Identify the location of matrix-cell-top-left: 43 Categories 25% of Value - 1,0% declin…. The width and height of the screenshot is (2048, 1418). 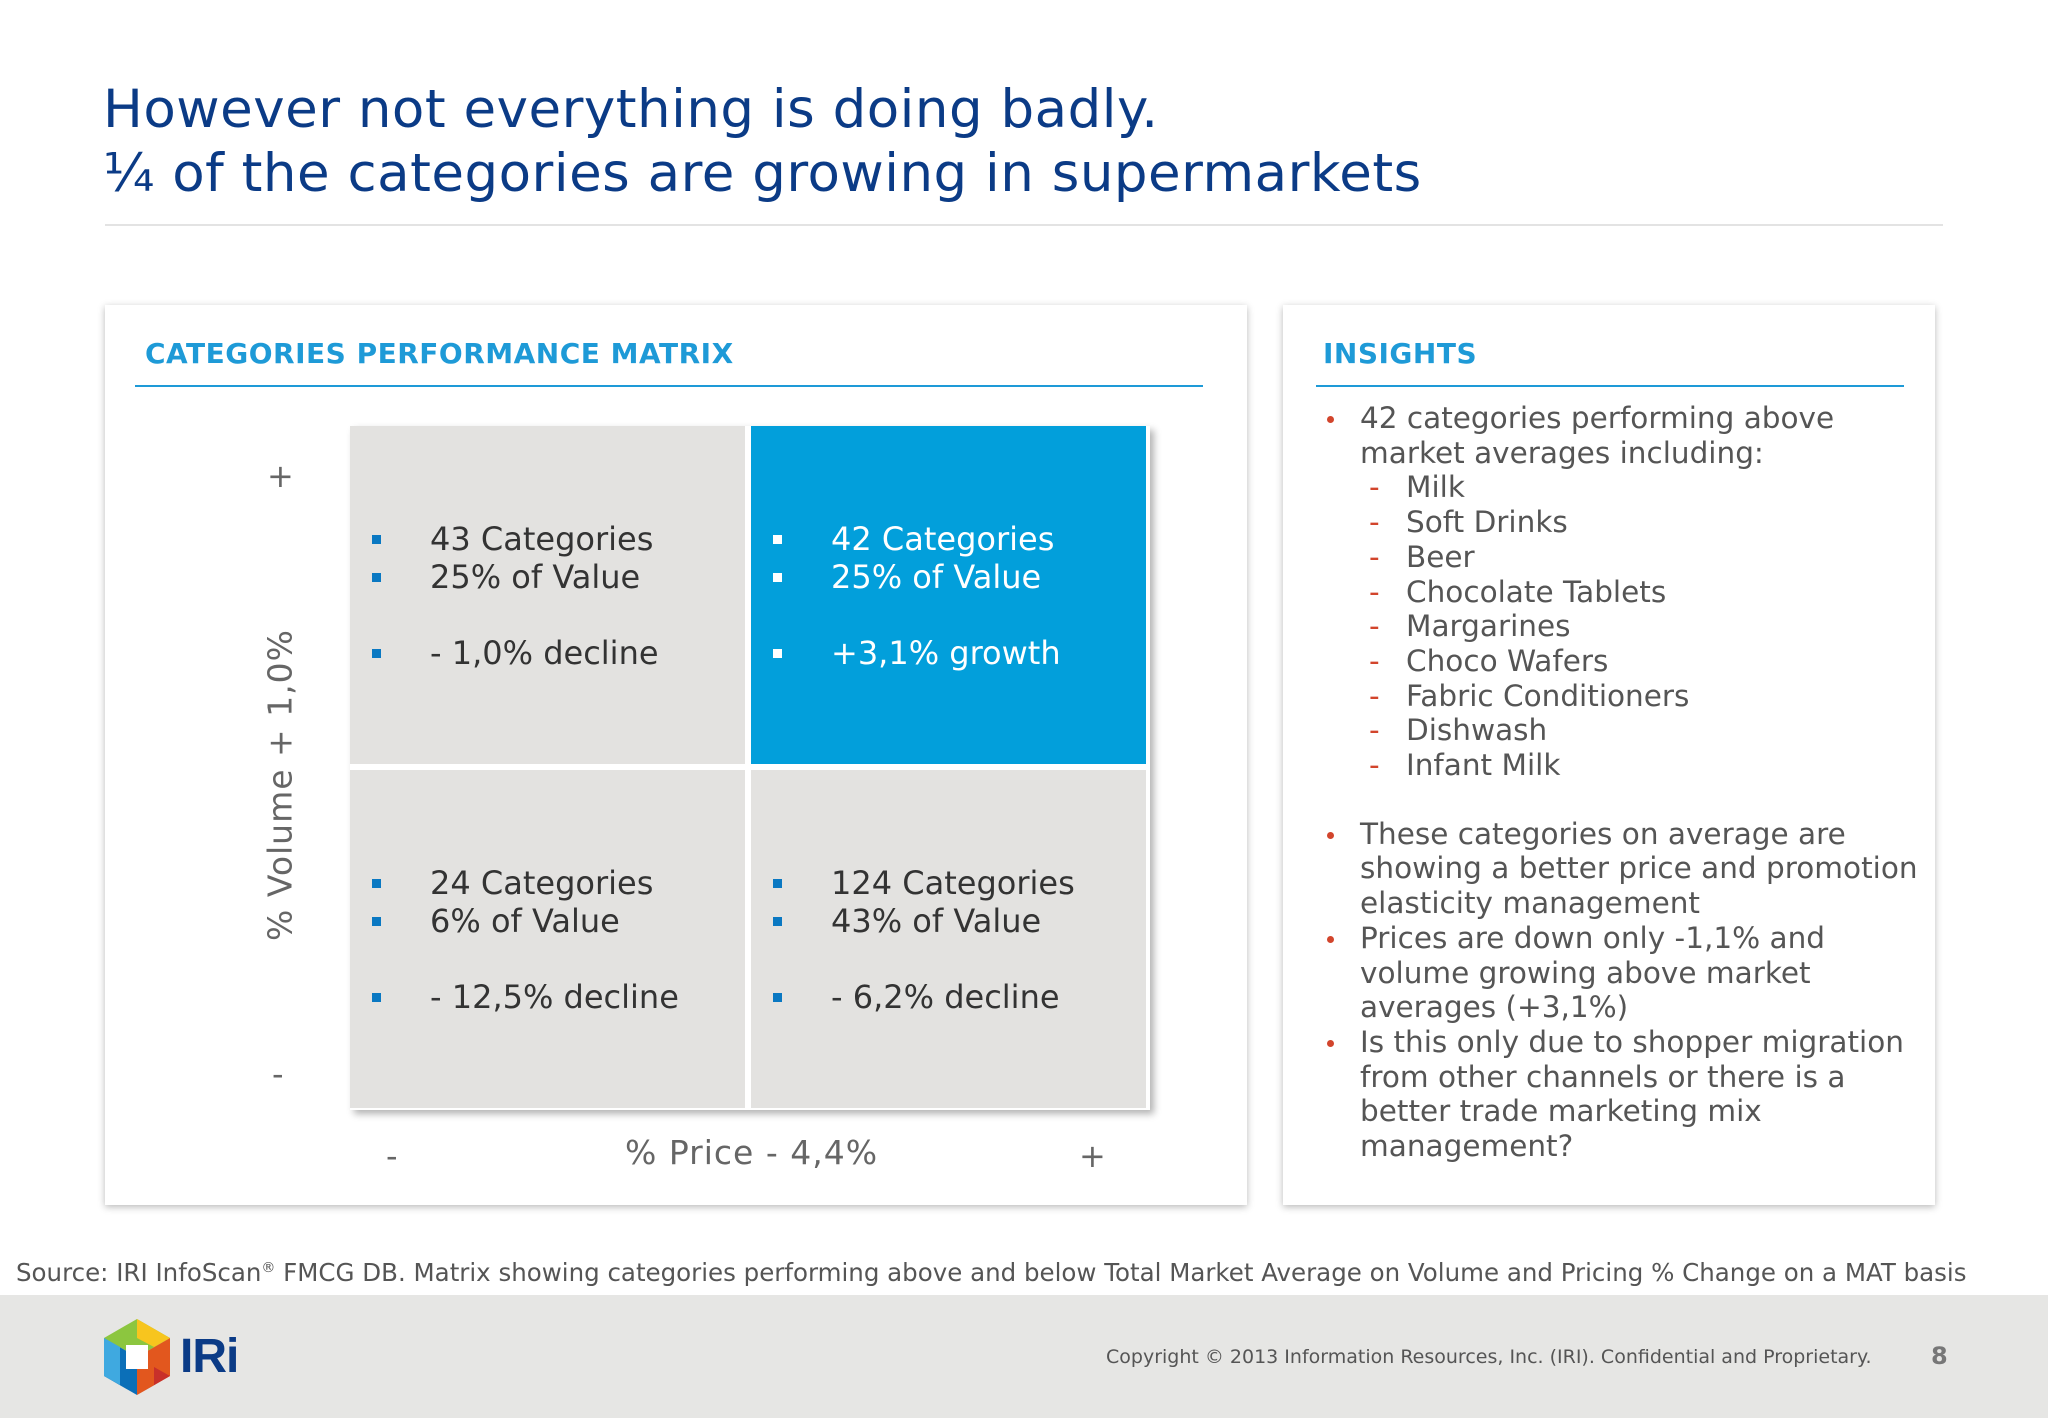
(547, 595).